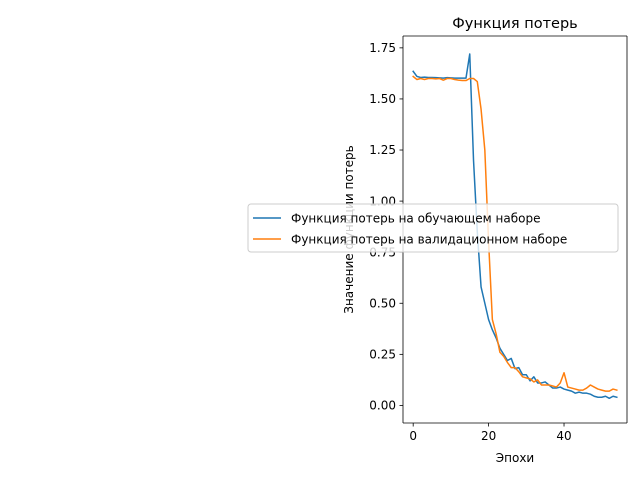 This screenshot has height=485, width=640. I want to click on x-tick-label: 0, so click(413, 436).